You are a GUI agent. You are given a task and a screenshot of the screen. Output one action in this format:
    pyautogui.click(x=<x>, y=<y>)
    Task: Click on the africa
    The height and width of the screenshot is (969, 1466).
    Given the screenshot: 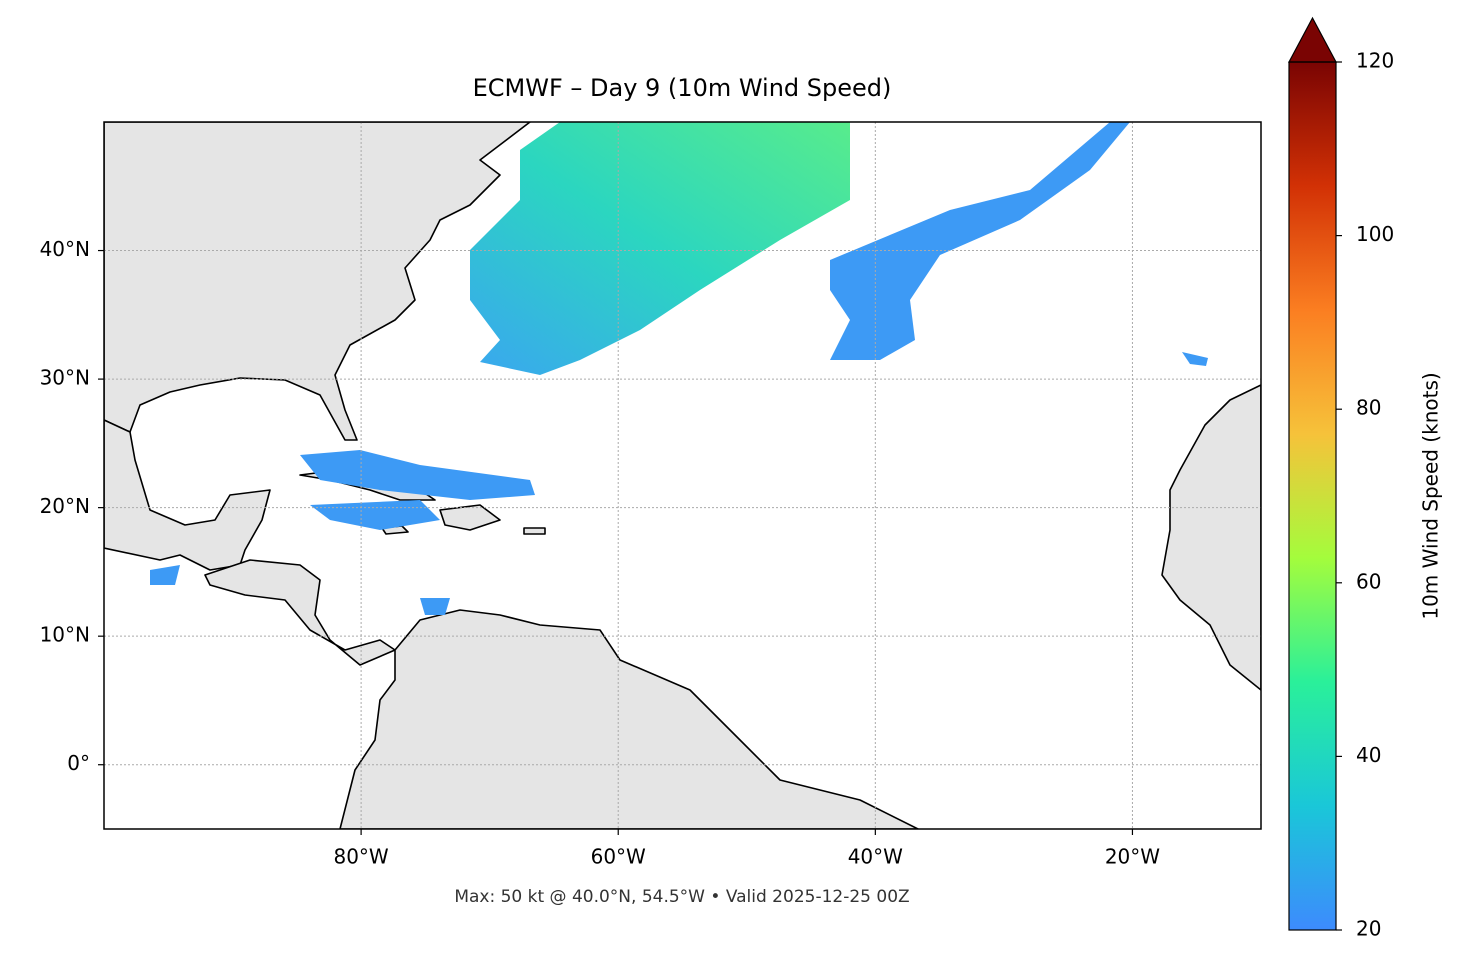 What is the action you would take?
    pyautogui.click(x=1211, y=537)
    